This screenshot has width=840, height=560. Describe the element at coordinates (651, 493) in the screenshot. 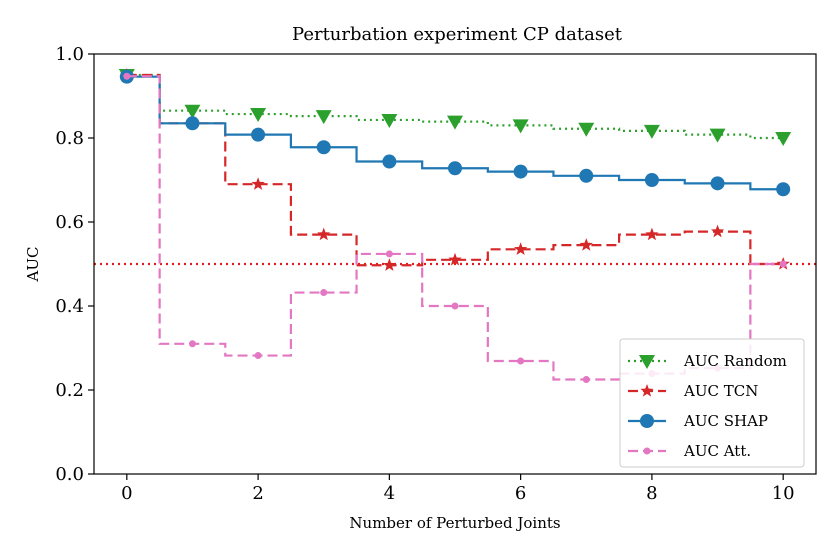

I see `x-tick-label: 8` at that location.